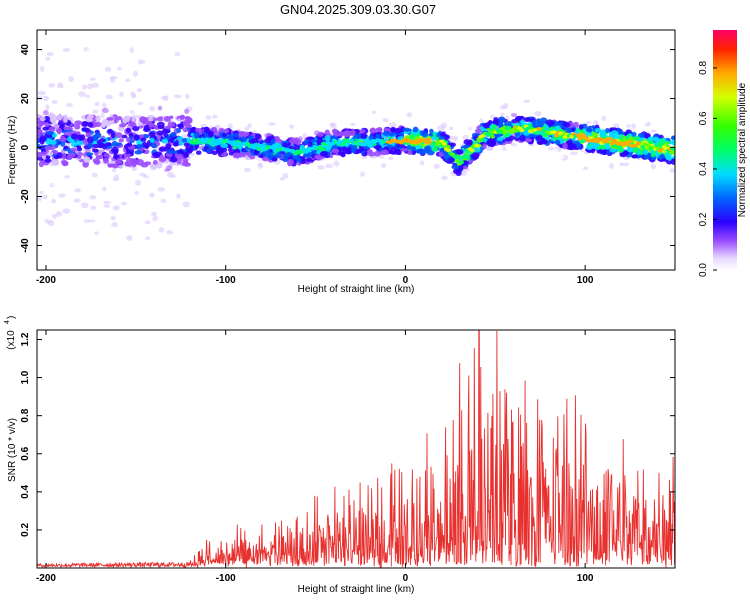  What do you see at coordinates (25, 147) in the screenshot?
I see `spectrogram-ytick-label: 0` at bounding box center [25, 147].